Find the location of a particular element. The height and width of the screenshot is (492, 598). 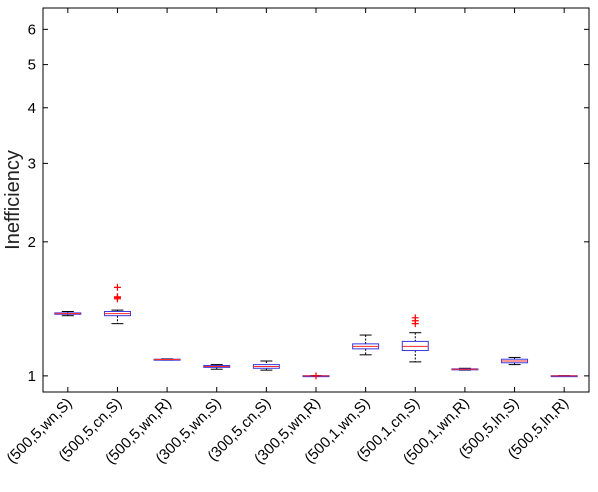

y-tick-label: 3 is located at coordinates (32, 163).